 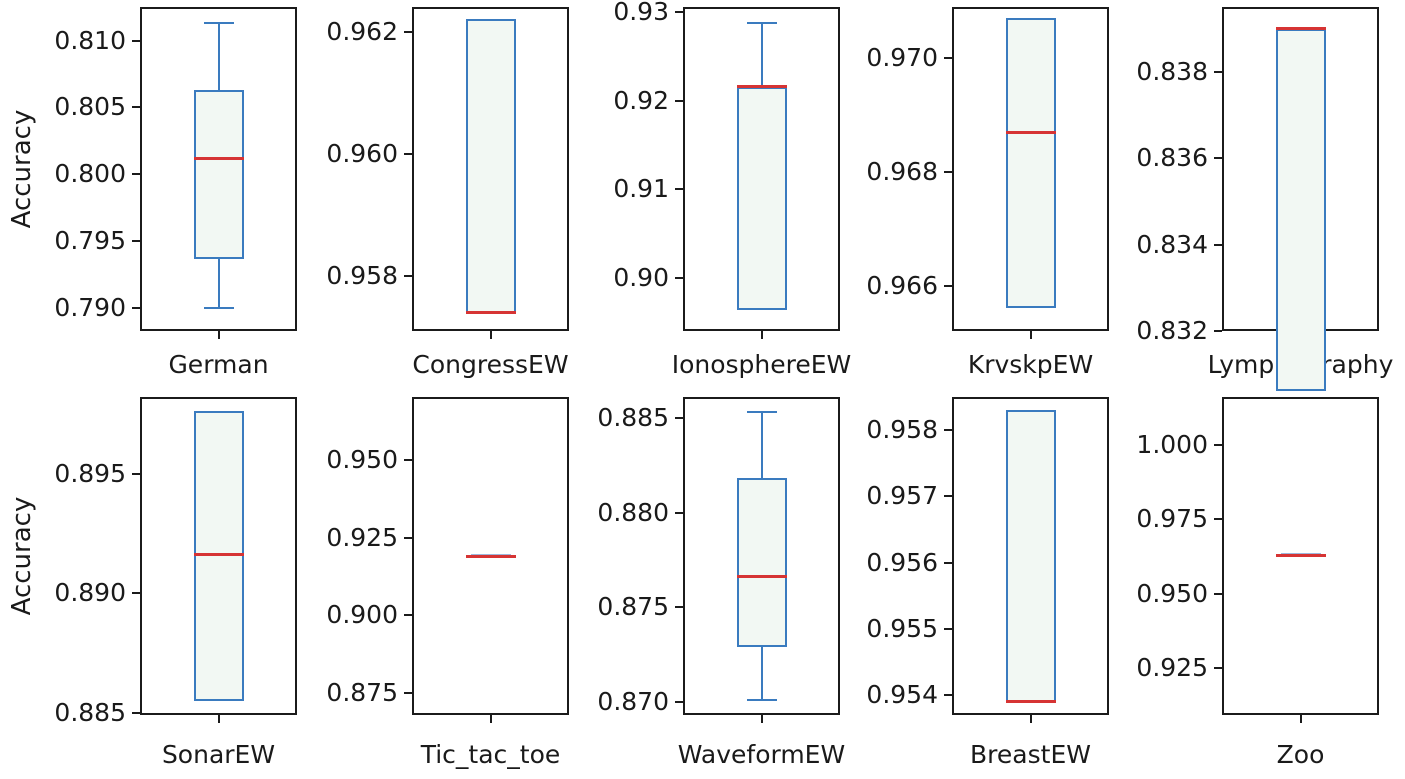 What do you see at coordinates (90, 241) in the screenshot?
I see `y-tick-label: 0.795` at bounding box center [90, 241].